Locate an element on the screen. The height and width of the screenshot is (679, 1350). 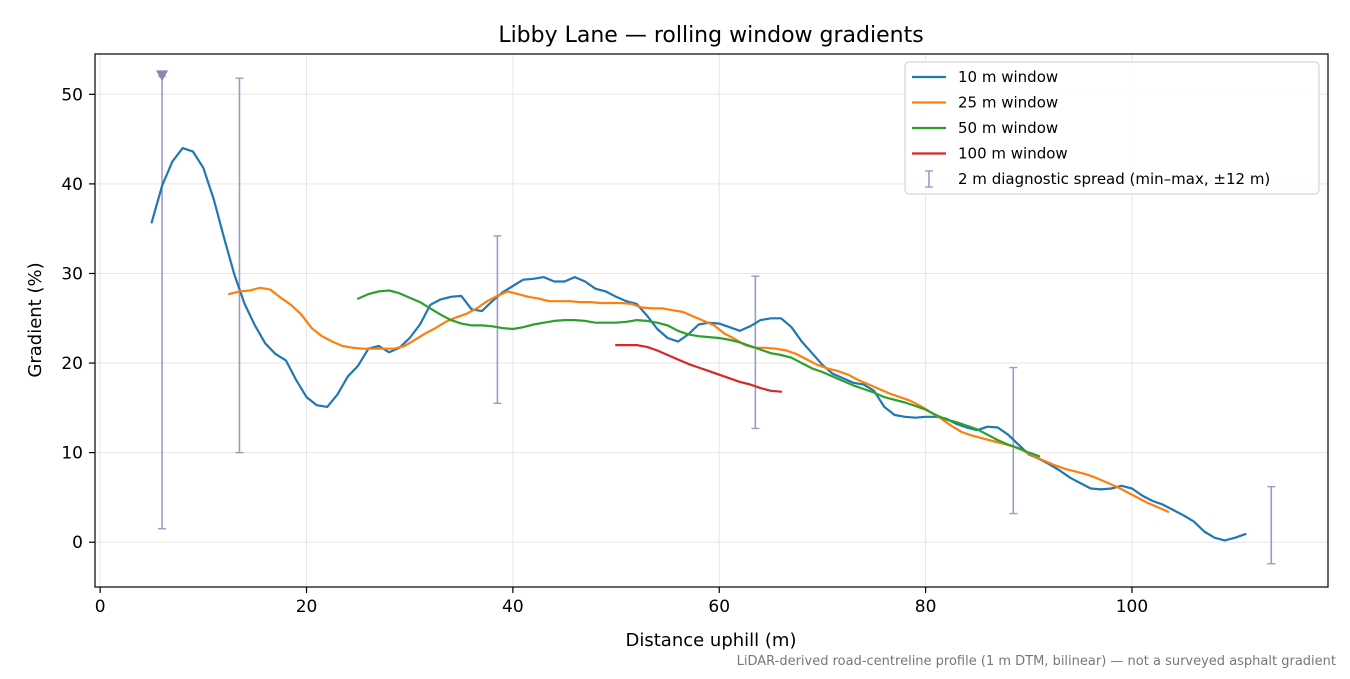
x-tick-label: 60 is located at coordinates (719, 607).